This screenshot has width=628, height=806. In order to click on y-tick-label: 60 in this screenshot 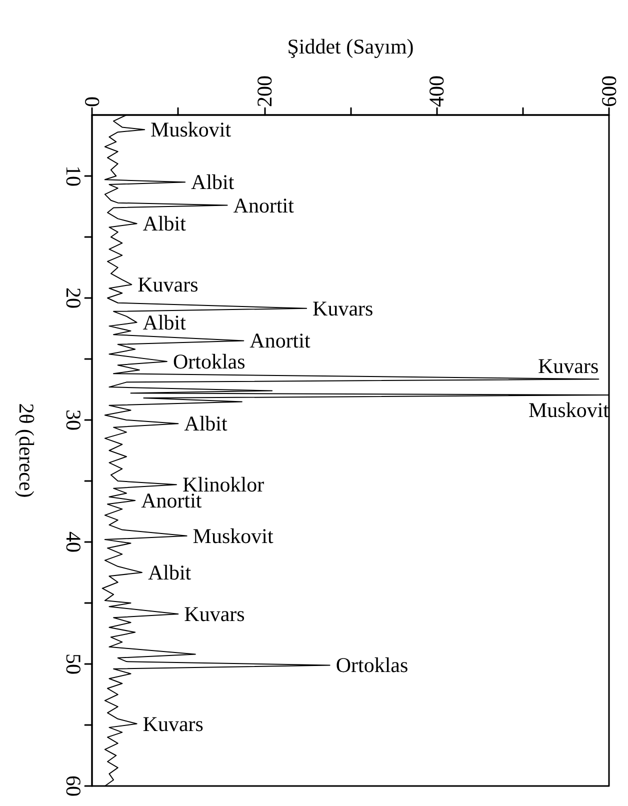, I will do `click(74, 786)`.